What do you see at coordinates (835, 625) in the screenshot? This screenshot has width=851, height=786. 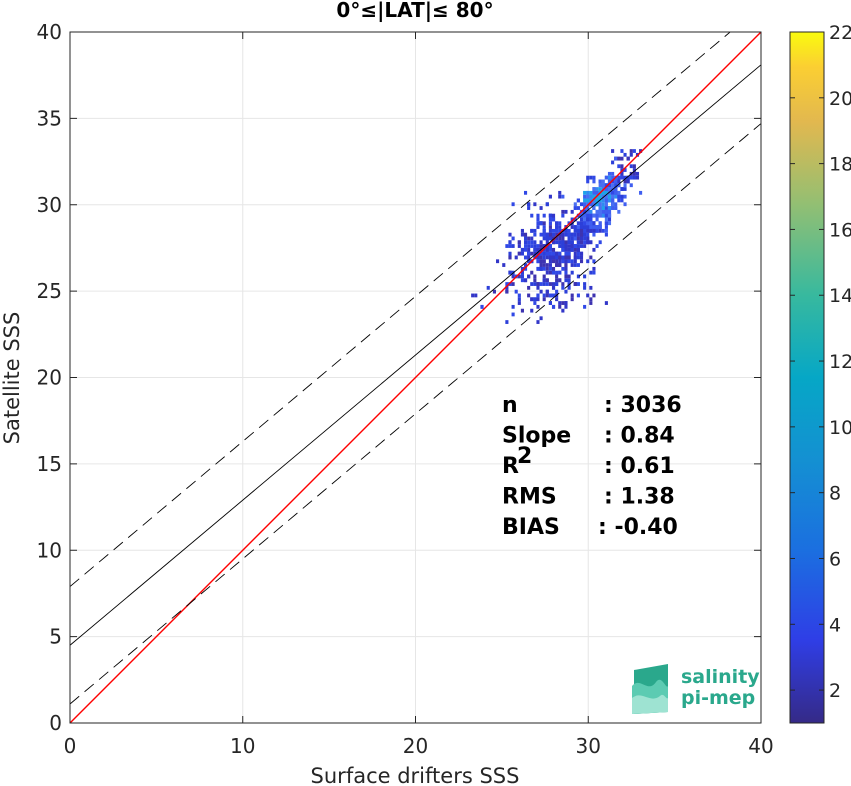 I see `colorbar-tick-label: 4` at bounding box center [835, 625].